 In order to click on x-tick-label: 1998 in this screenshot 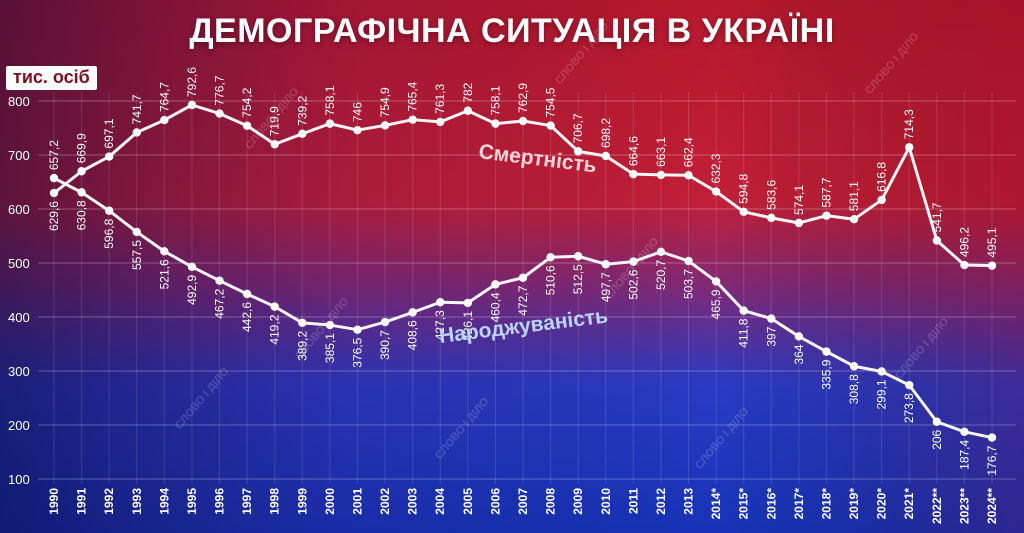, I will do `click(275, 501)`.